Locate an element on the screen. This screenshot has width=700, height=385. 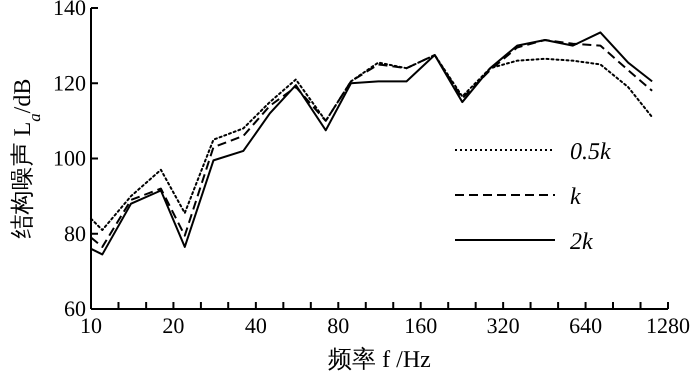
x-tick-label: 160 is located at coordinates (421, 325).